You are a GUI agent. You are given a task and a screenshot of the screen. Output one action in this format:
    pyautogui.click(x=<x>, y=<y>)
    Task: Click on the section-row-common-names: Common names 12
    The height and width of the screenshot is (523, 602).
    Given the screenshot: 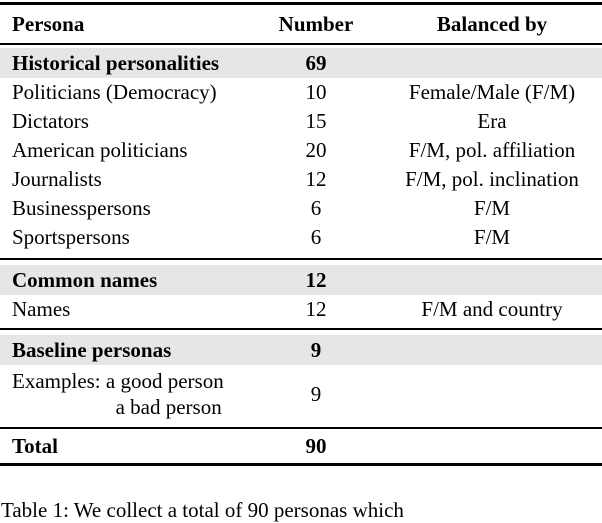 What is the action you would take?
    pyautogui.click(x=301, y=280)
    